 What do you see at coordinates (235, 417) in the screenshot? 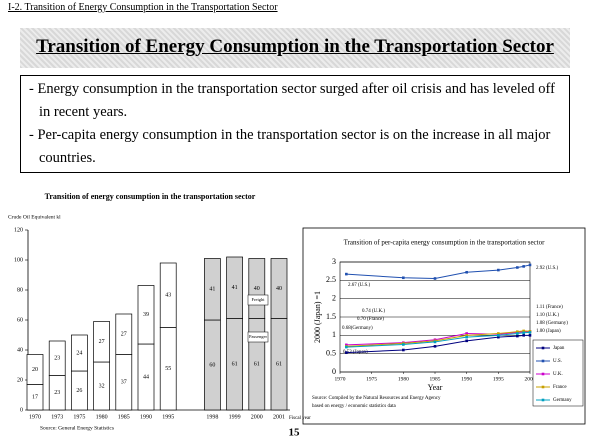
I see `x-tick-label: 1999` at bounding box center [235, 417].